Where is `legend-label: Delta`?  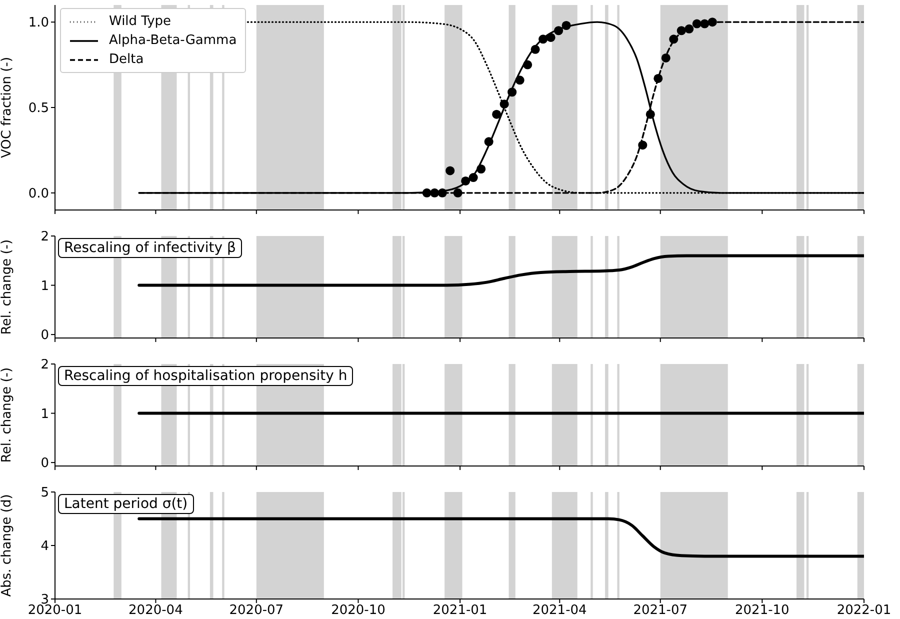
legend-label: Delta is located at coordinates (126, 59).